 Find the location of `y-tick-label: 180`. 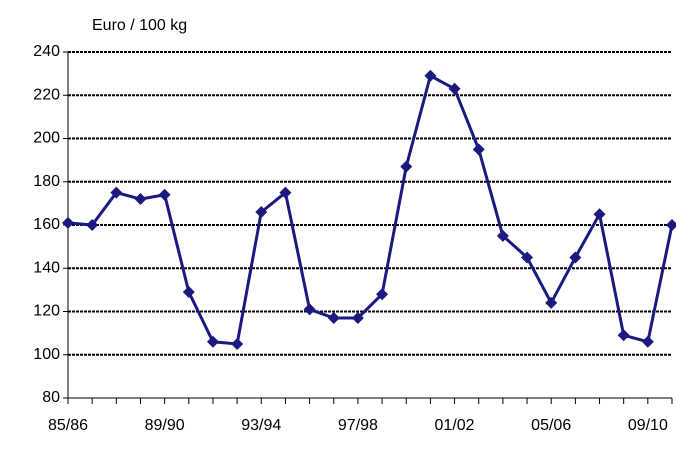

y-tick-label: 180 is located at coordinates (46, 181).